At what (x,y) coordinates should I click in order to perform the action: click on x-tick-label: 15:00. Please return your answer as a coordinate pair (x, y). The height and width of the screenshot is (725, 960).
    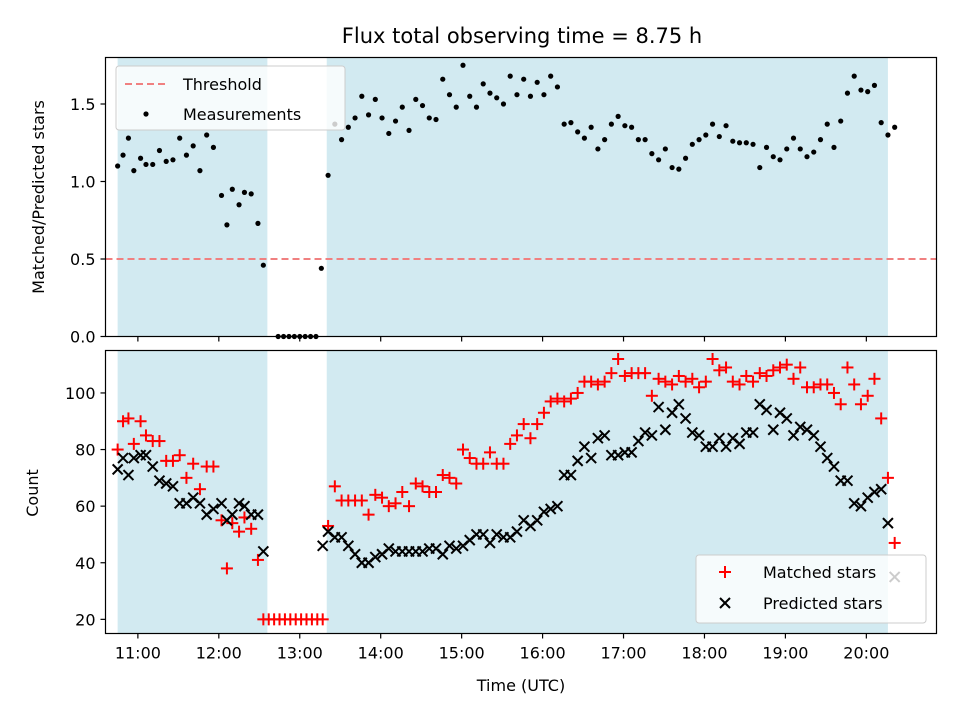
    Looking at the image, I should click on (462, 653).